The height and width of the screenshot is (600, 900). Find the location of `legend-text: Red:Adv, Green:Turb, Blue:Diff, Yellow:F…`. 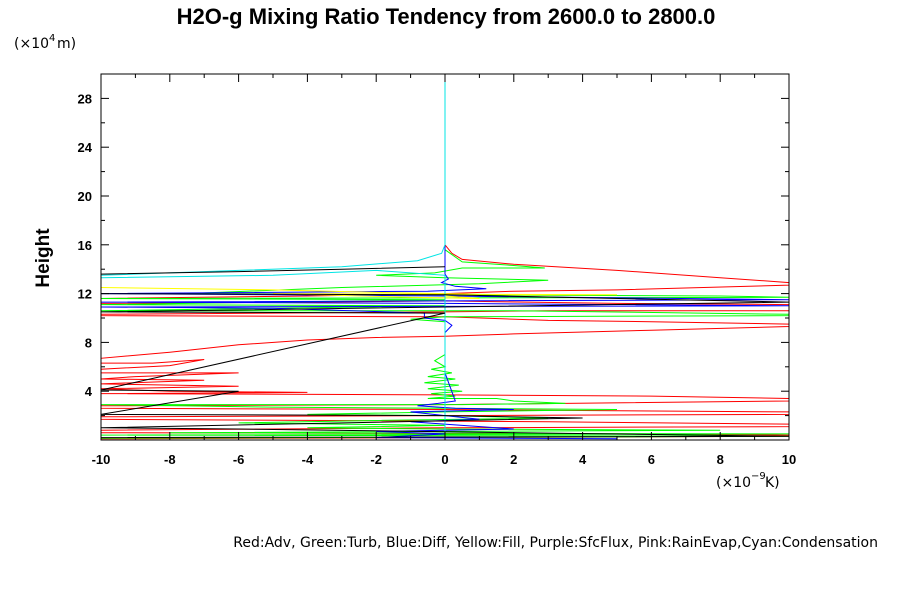

legend-text: Red:Adv, Green:Turb, Blue:Diff, Yellow:F… is located at coordinates (555, 543).